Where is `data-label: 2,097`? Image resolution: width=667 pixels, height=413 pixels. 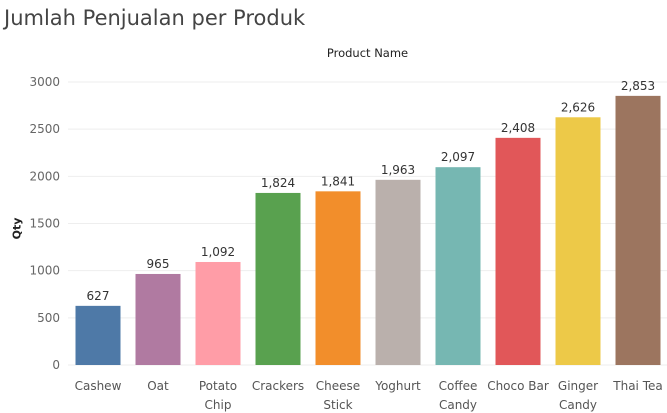
data-label: 2,097 is located at coordinates (458, 157).